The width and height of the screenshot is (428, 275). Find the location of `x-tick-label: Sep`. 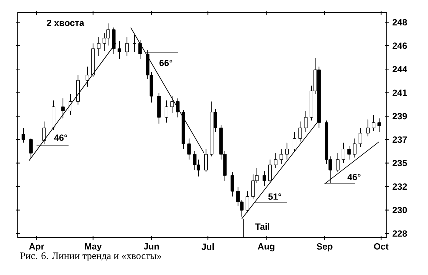

x-tick-label: Sep is located at coordinates (324, 248).